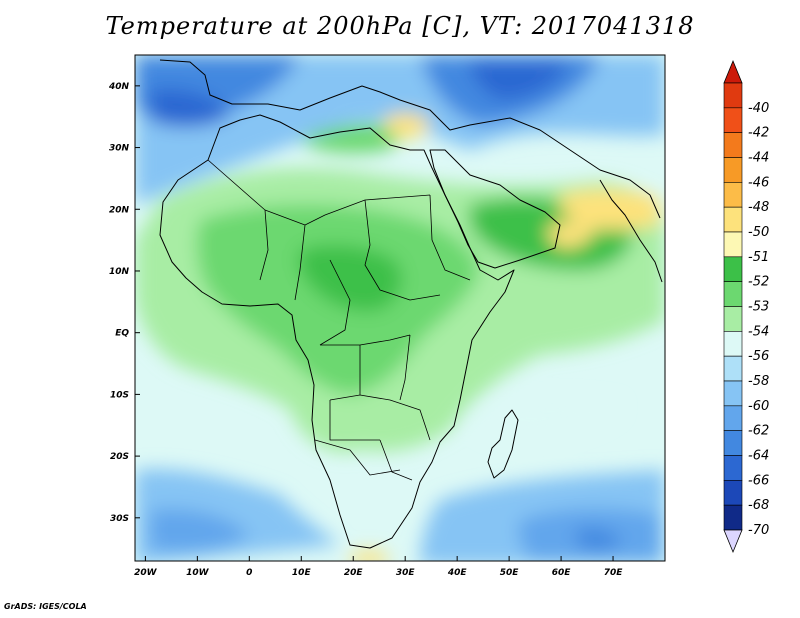 The image size is (800, 618). What do you see at coordinates (119, 149) in the screenshot?
I see `lat-tick-label: 30N` at bounding box center [119, 149].